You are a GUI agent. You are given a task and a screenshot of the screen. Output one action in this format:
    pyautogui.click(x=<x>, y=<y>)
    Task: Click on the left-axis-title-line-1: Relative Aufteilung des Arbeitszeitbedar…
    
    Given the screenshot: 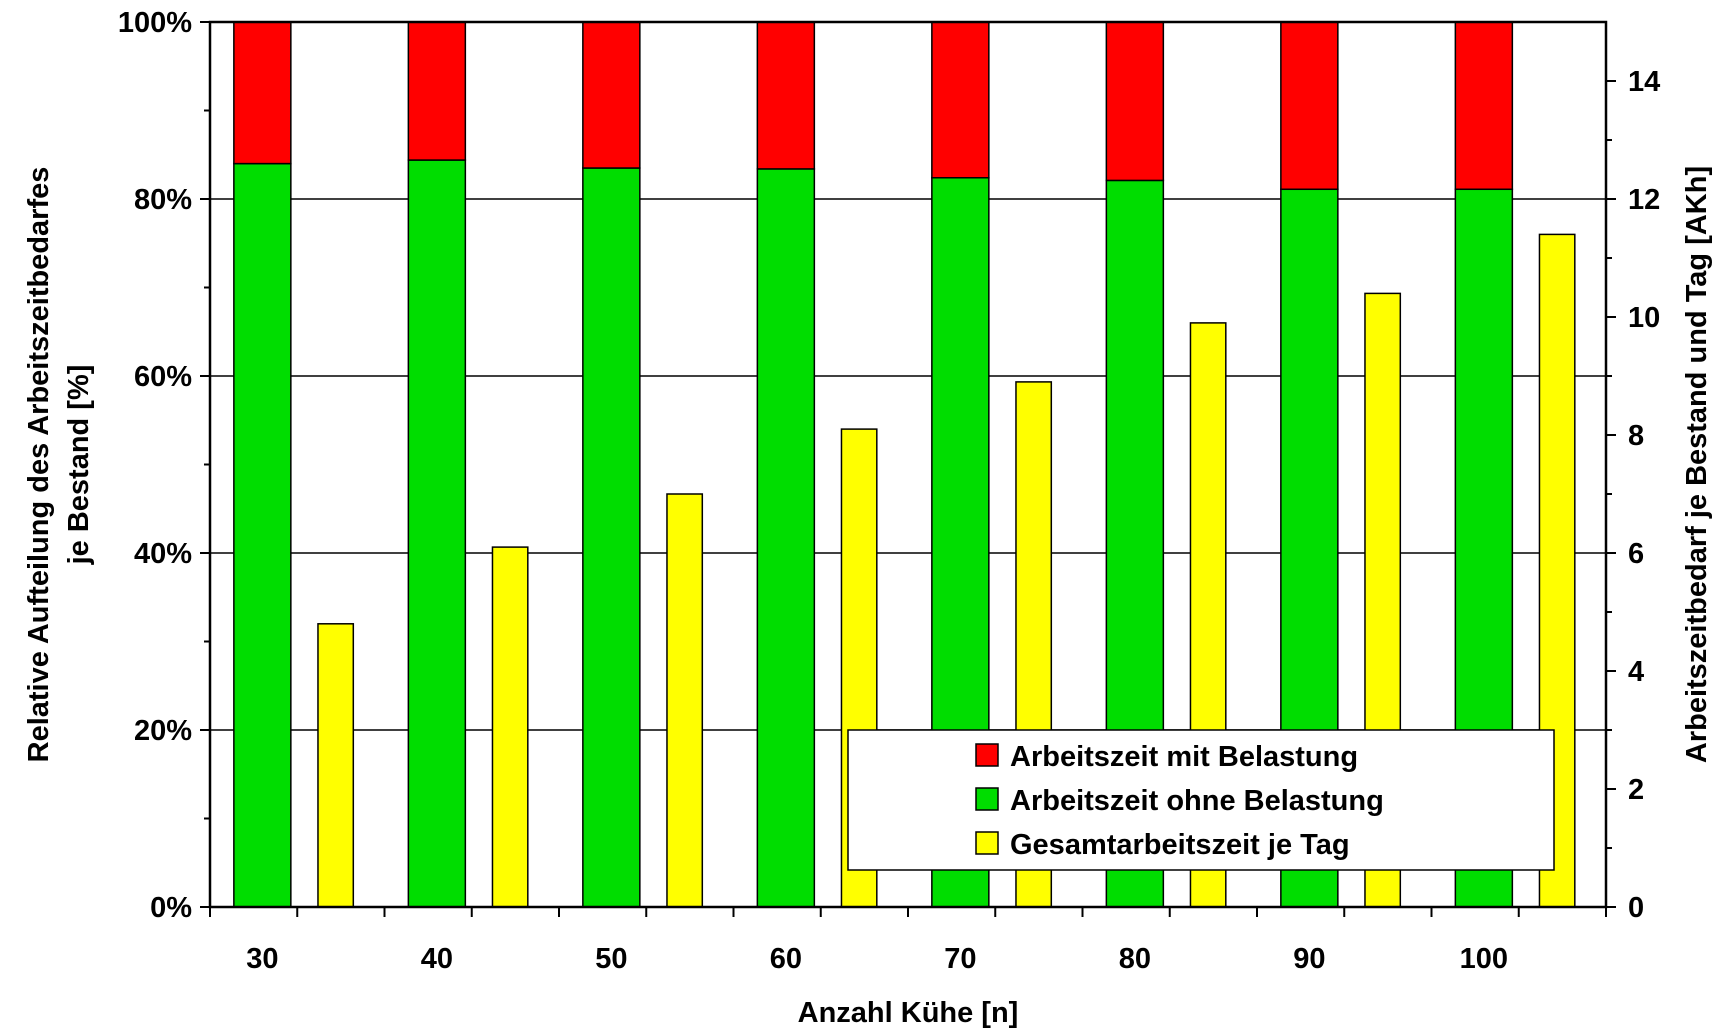 What is the action you would take?
    pyautogui.click(x=39, y=465)
    